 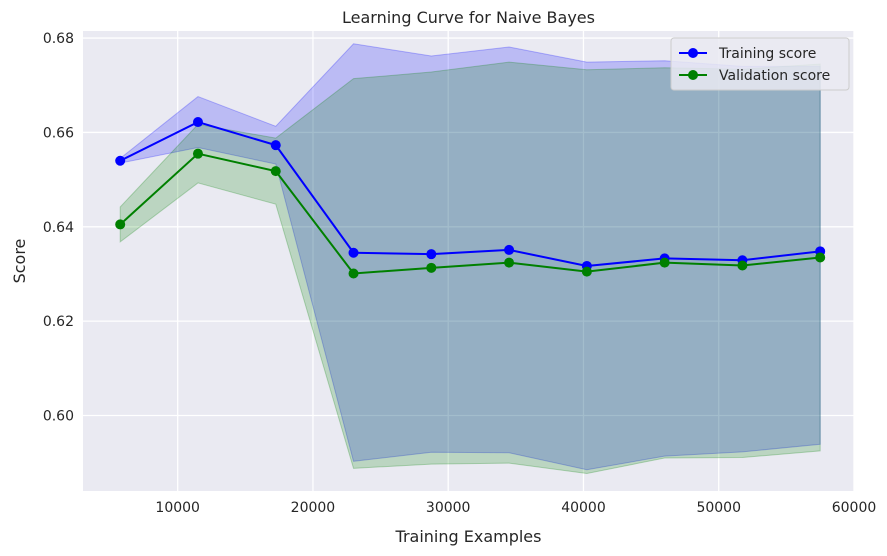 I want to click on x-tick-label: 60000, so click(x=854, y=508).